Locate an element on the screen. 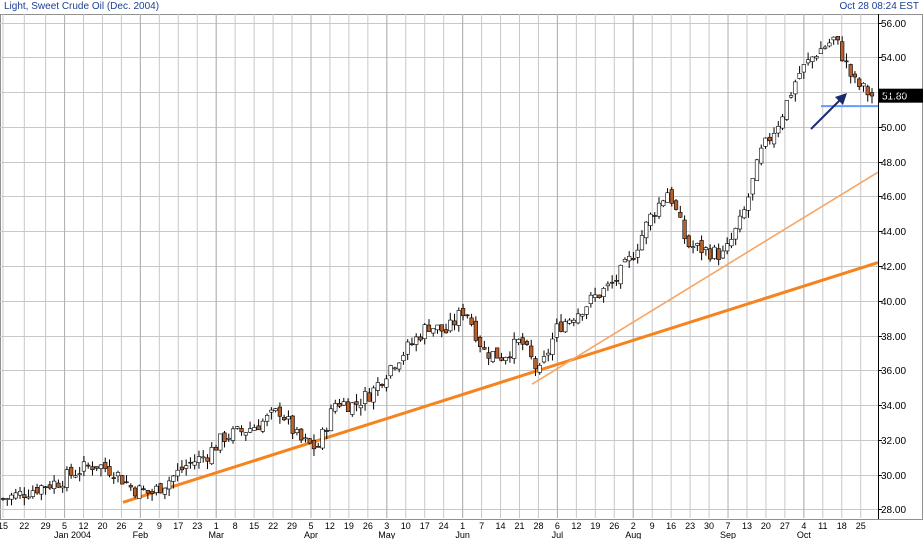 Image resolution: width=923 pixels, height=544 pixels. x-day-label: 9 is located at coordinates (652, 526).